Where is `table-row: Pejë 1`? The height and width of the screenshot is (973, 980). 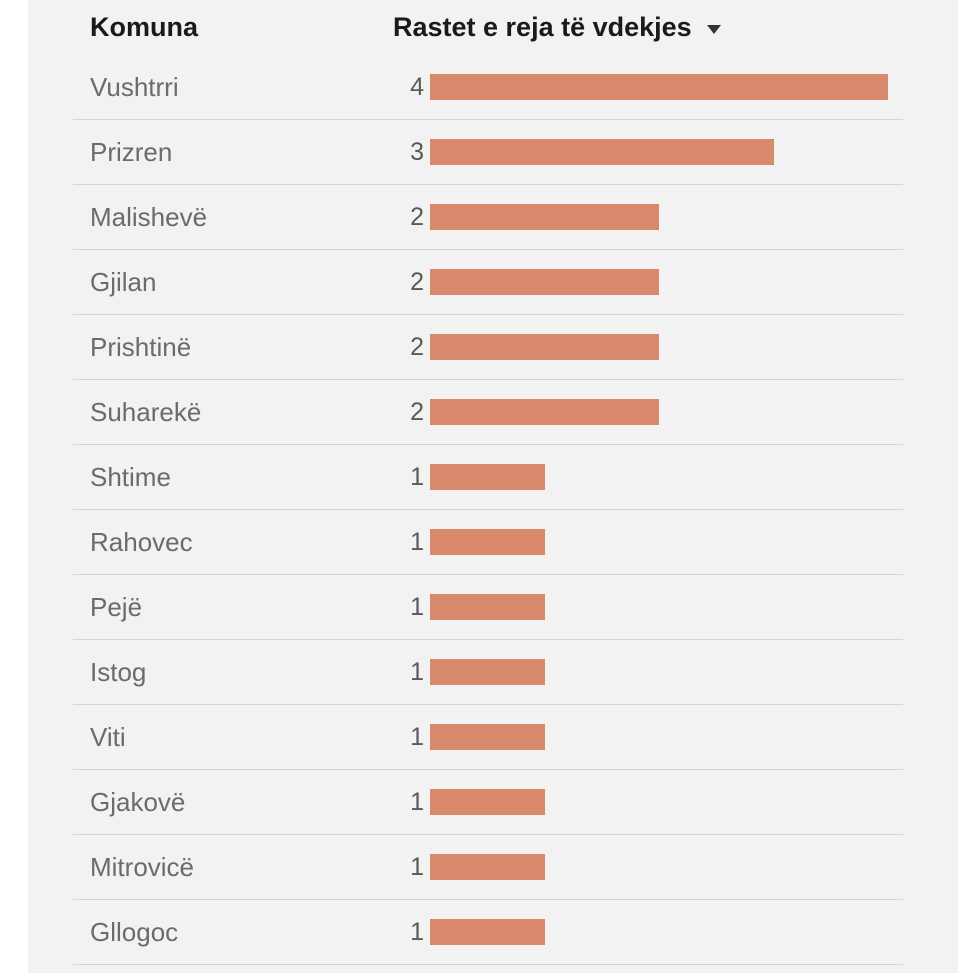 table-row: Pejë 1 is located at coordinates (488, 607).